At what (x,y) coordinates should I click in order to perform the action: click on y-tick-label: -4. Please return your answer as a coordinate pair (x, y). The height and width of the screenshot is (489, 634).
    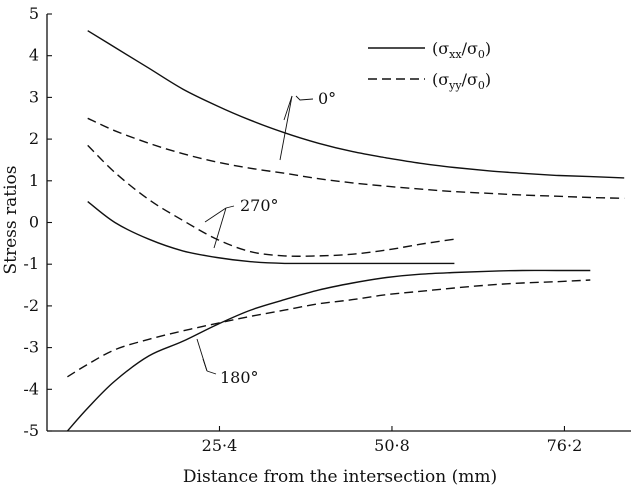
    Looking at the image, I should click on (31, 388).